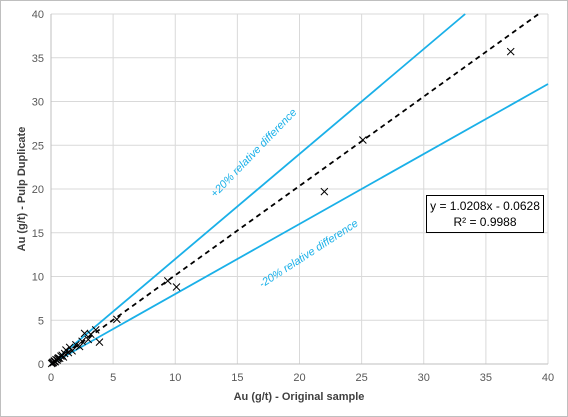  I want to click on y-tick-label: 10, so click(38, 278).